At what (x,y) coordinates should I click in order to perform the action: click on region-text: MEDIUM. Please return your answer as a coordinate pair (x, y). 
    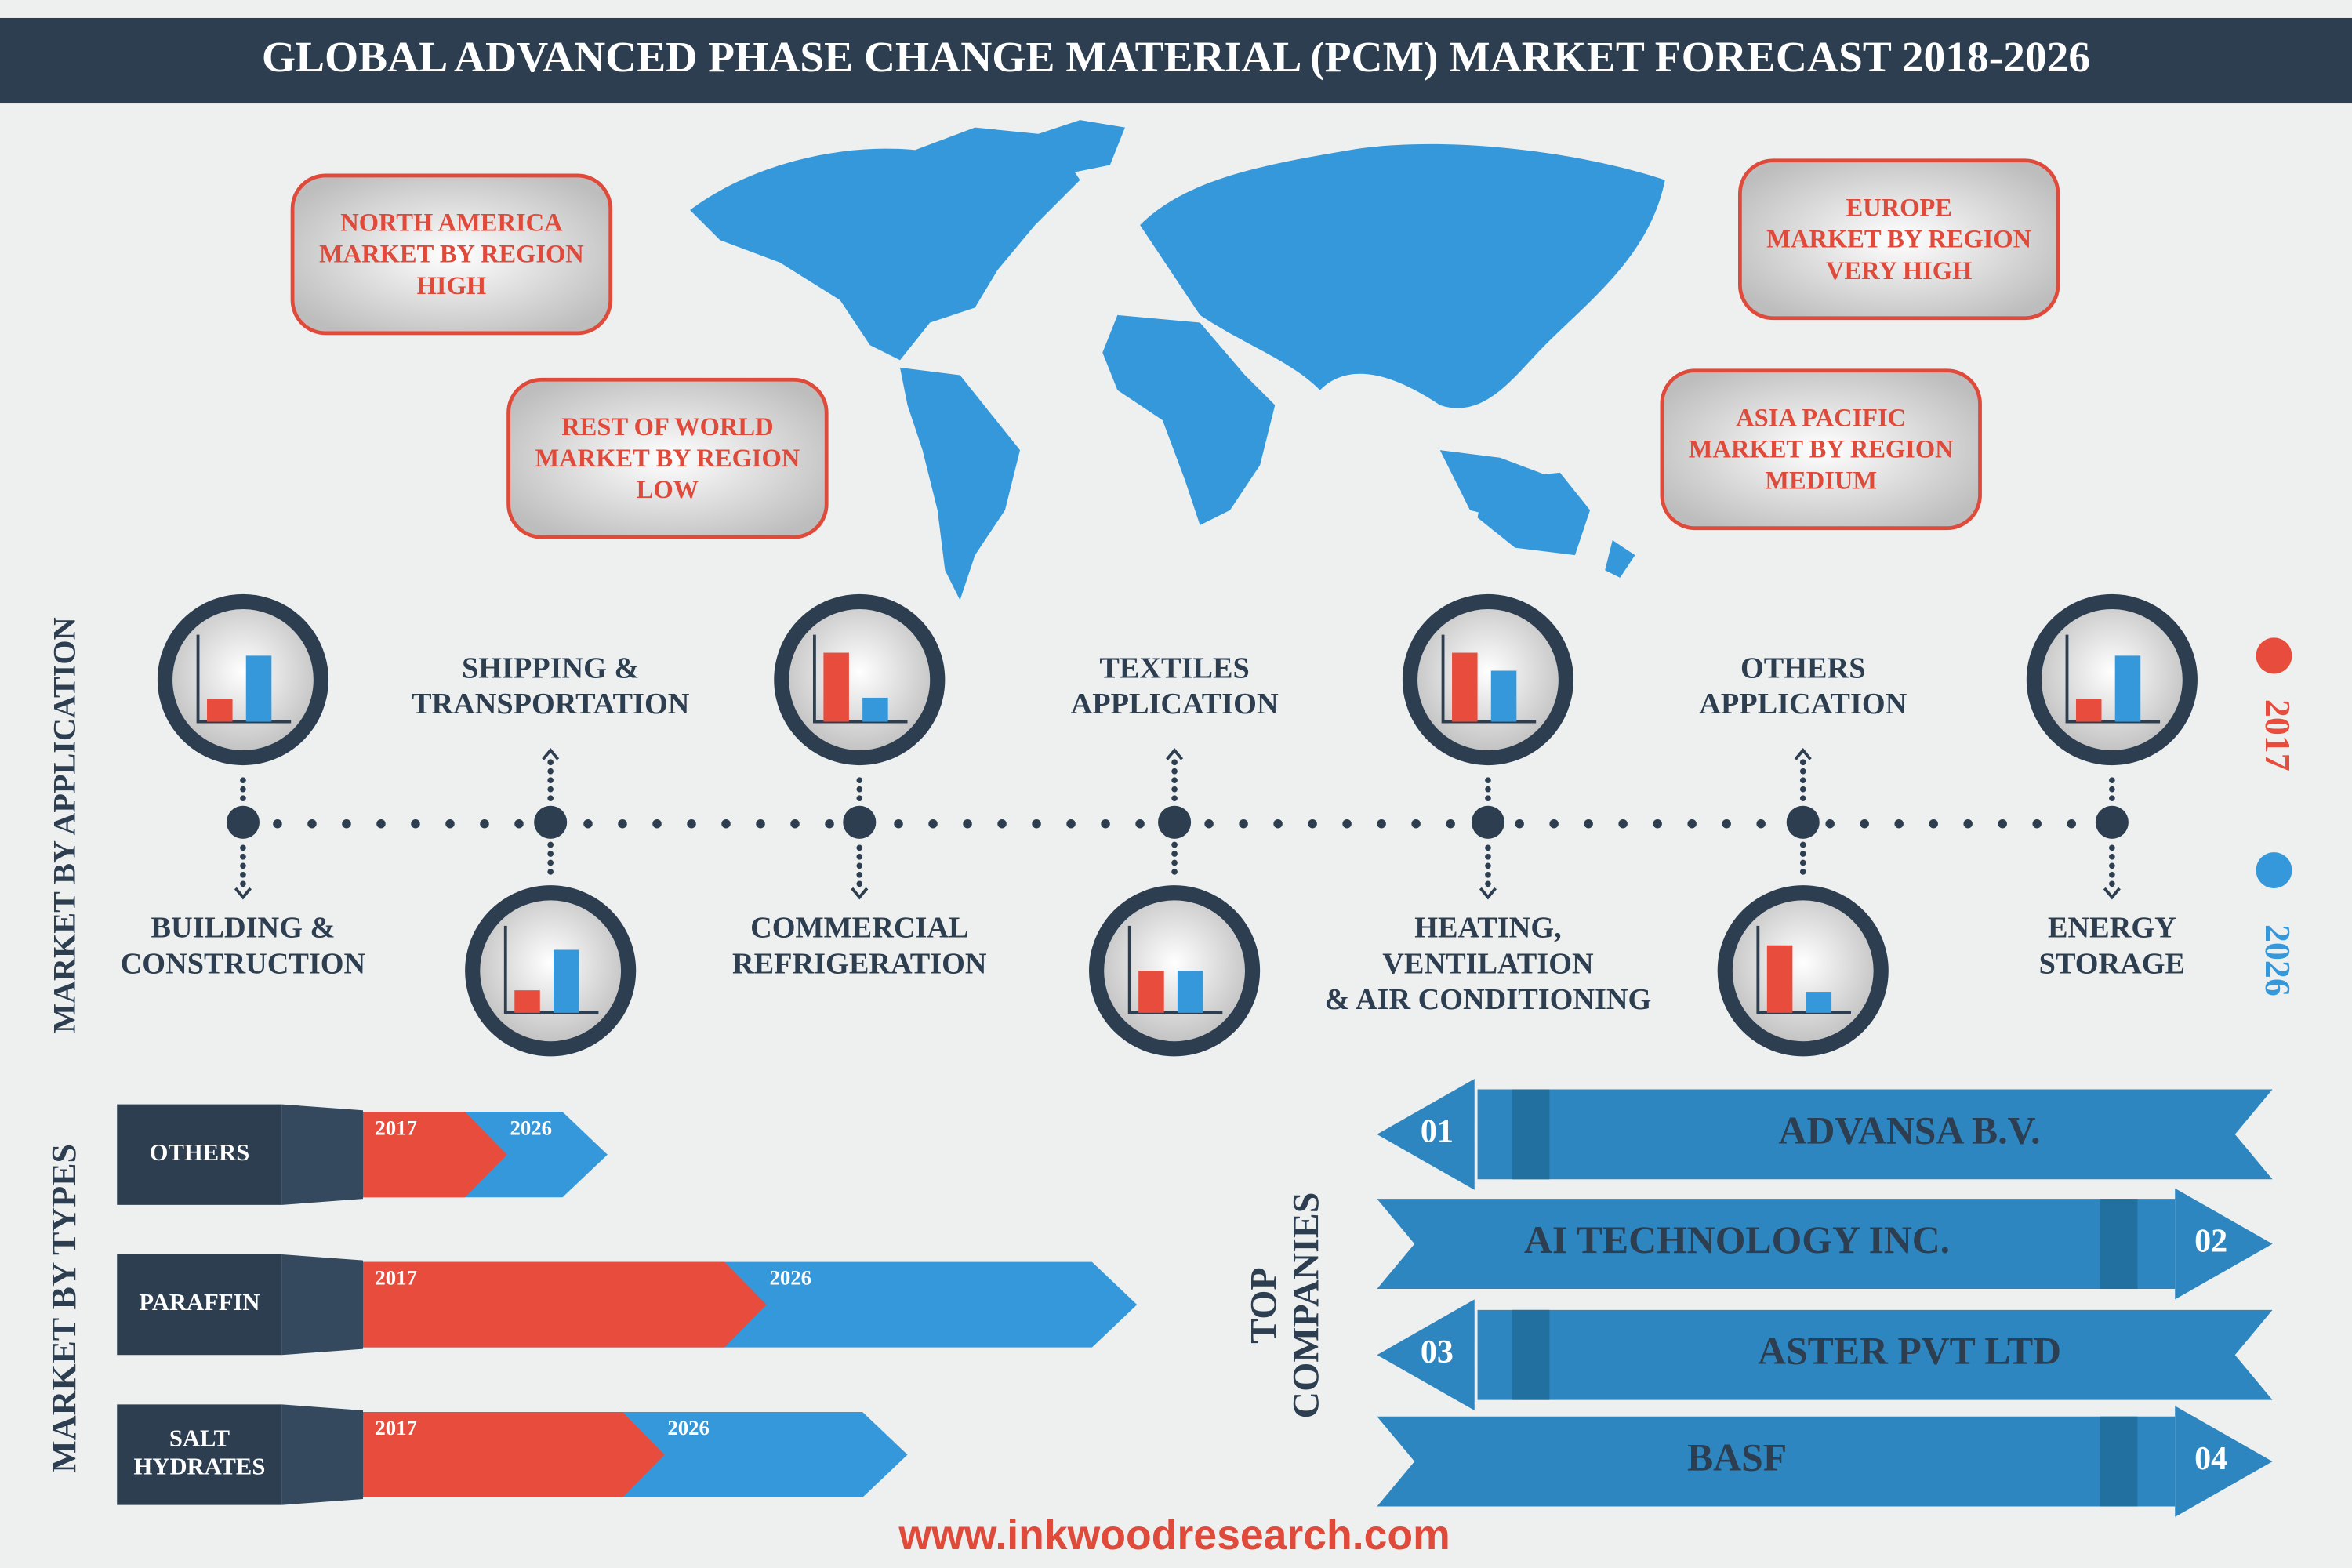
    Looking at the image, I should click on (1821, 481).